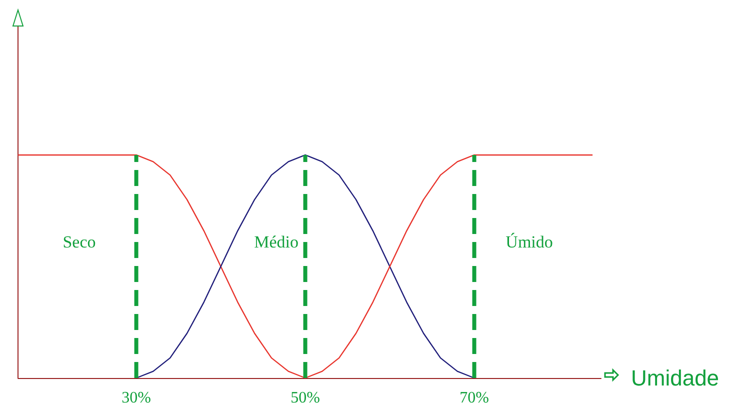 The width and height of the screenshot is (751, 411). I want to click on x-tick-label: 50%, so click(305, 398).